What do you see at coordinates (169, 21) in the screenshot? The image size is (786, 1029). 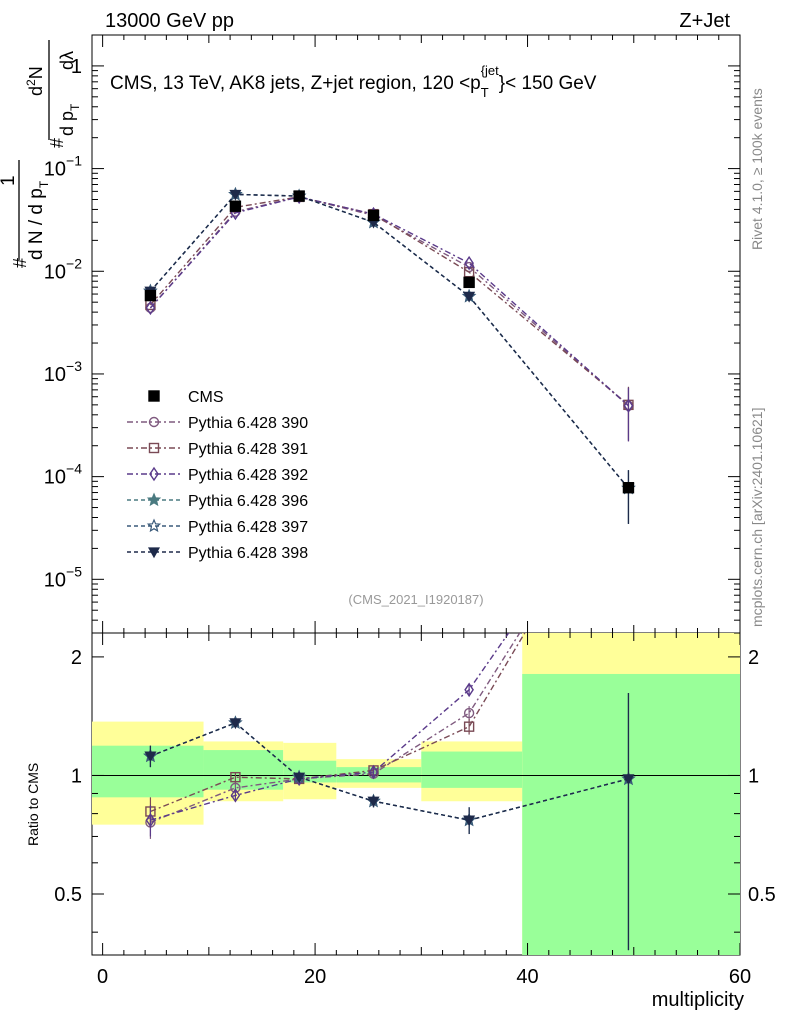 I see `header-left: 13000 GeV pp` at bounding box center [169, 21].